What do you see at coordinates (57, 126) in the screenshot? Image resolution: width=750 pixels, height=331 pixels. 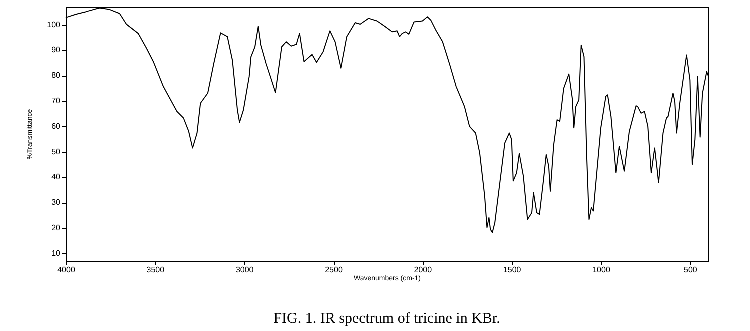 I see `y-tick-label: 60` at bounding box center [57, 126].